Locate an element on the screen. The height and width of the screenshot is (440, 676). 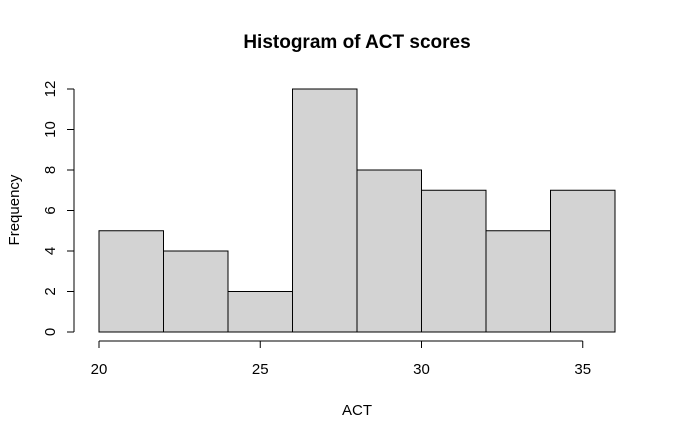
y-tick-label: 2 is located at coordinates (50, 291).